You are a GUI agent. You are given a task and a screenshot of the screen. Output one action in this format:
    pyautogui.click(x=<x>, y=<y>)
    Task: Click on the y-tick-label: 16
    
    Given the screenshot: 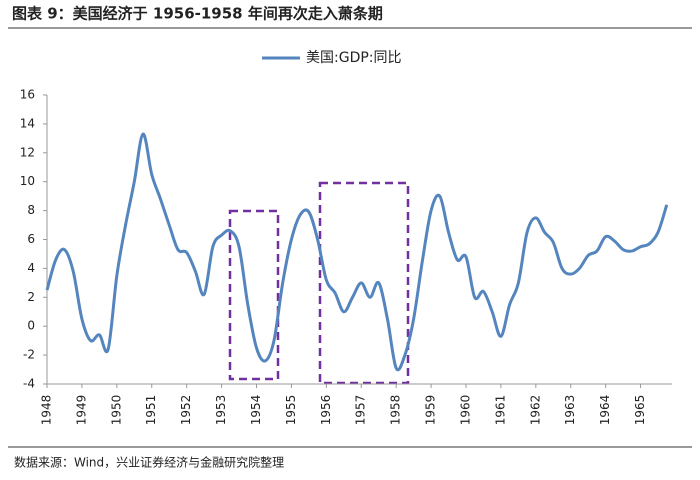 What is the action you would take?
    pyautogui.click(x=27, y=95)
    